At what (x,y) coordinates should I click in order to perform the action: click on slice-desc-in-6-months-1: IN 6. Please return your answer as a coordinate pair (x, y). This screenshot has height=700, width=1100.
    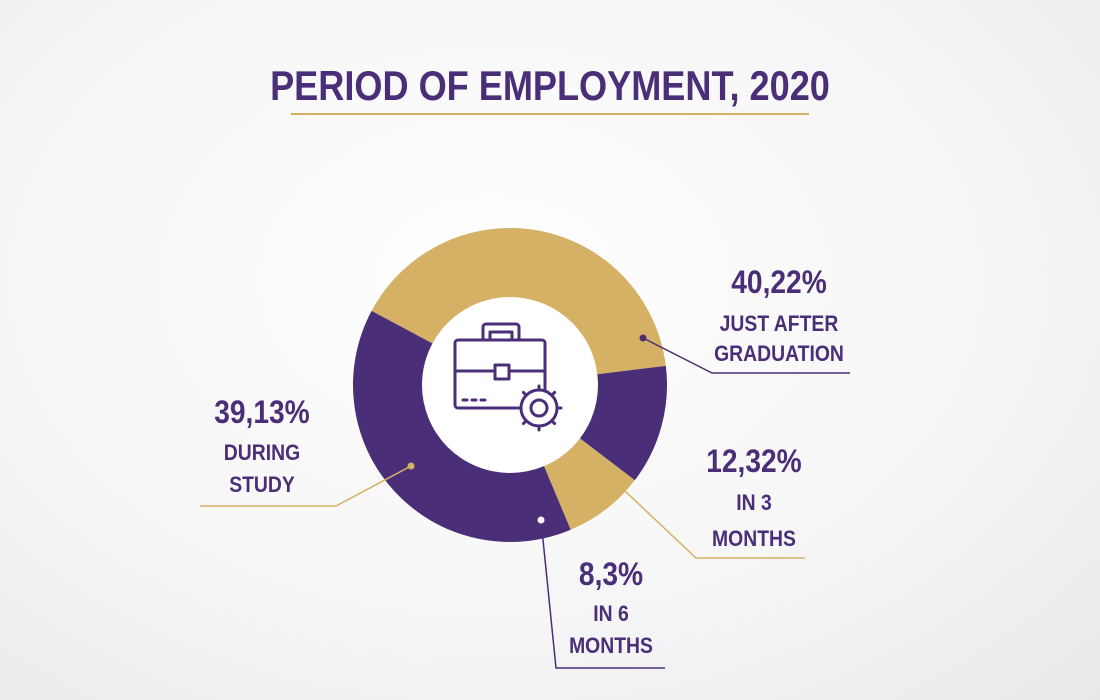
    Looking at the image, I should click on (611, 614).